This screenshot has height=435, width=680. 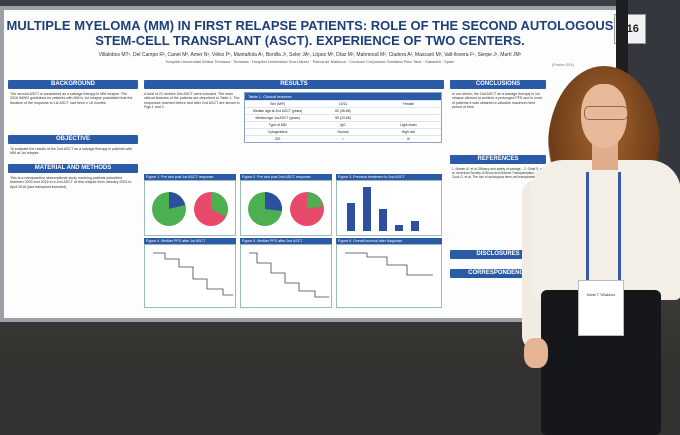 I want to click on poster-id: (Poster 001), so click(x=563, y=64).